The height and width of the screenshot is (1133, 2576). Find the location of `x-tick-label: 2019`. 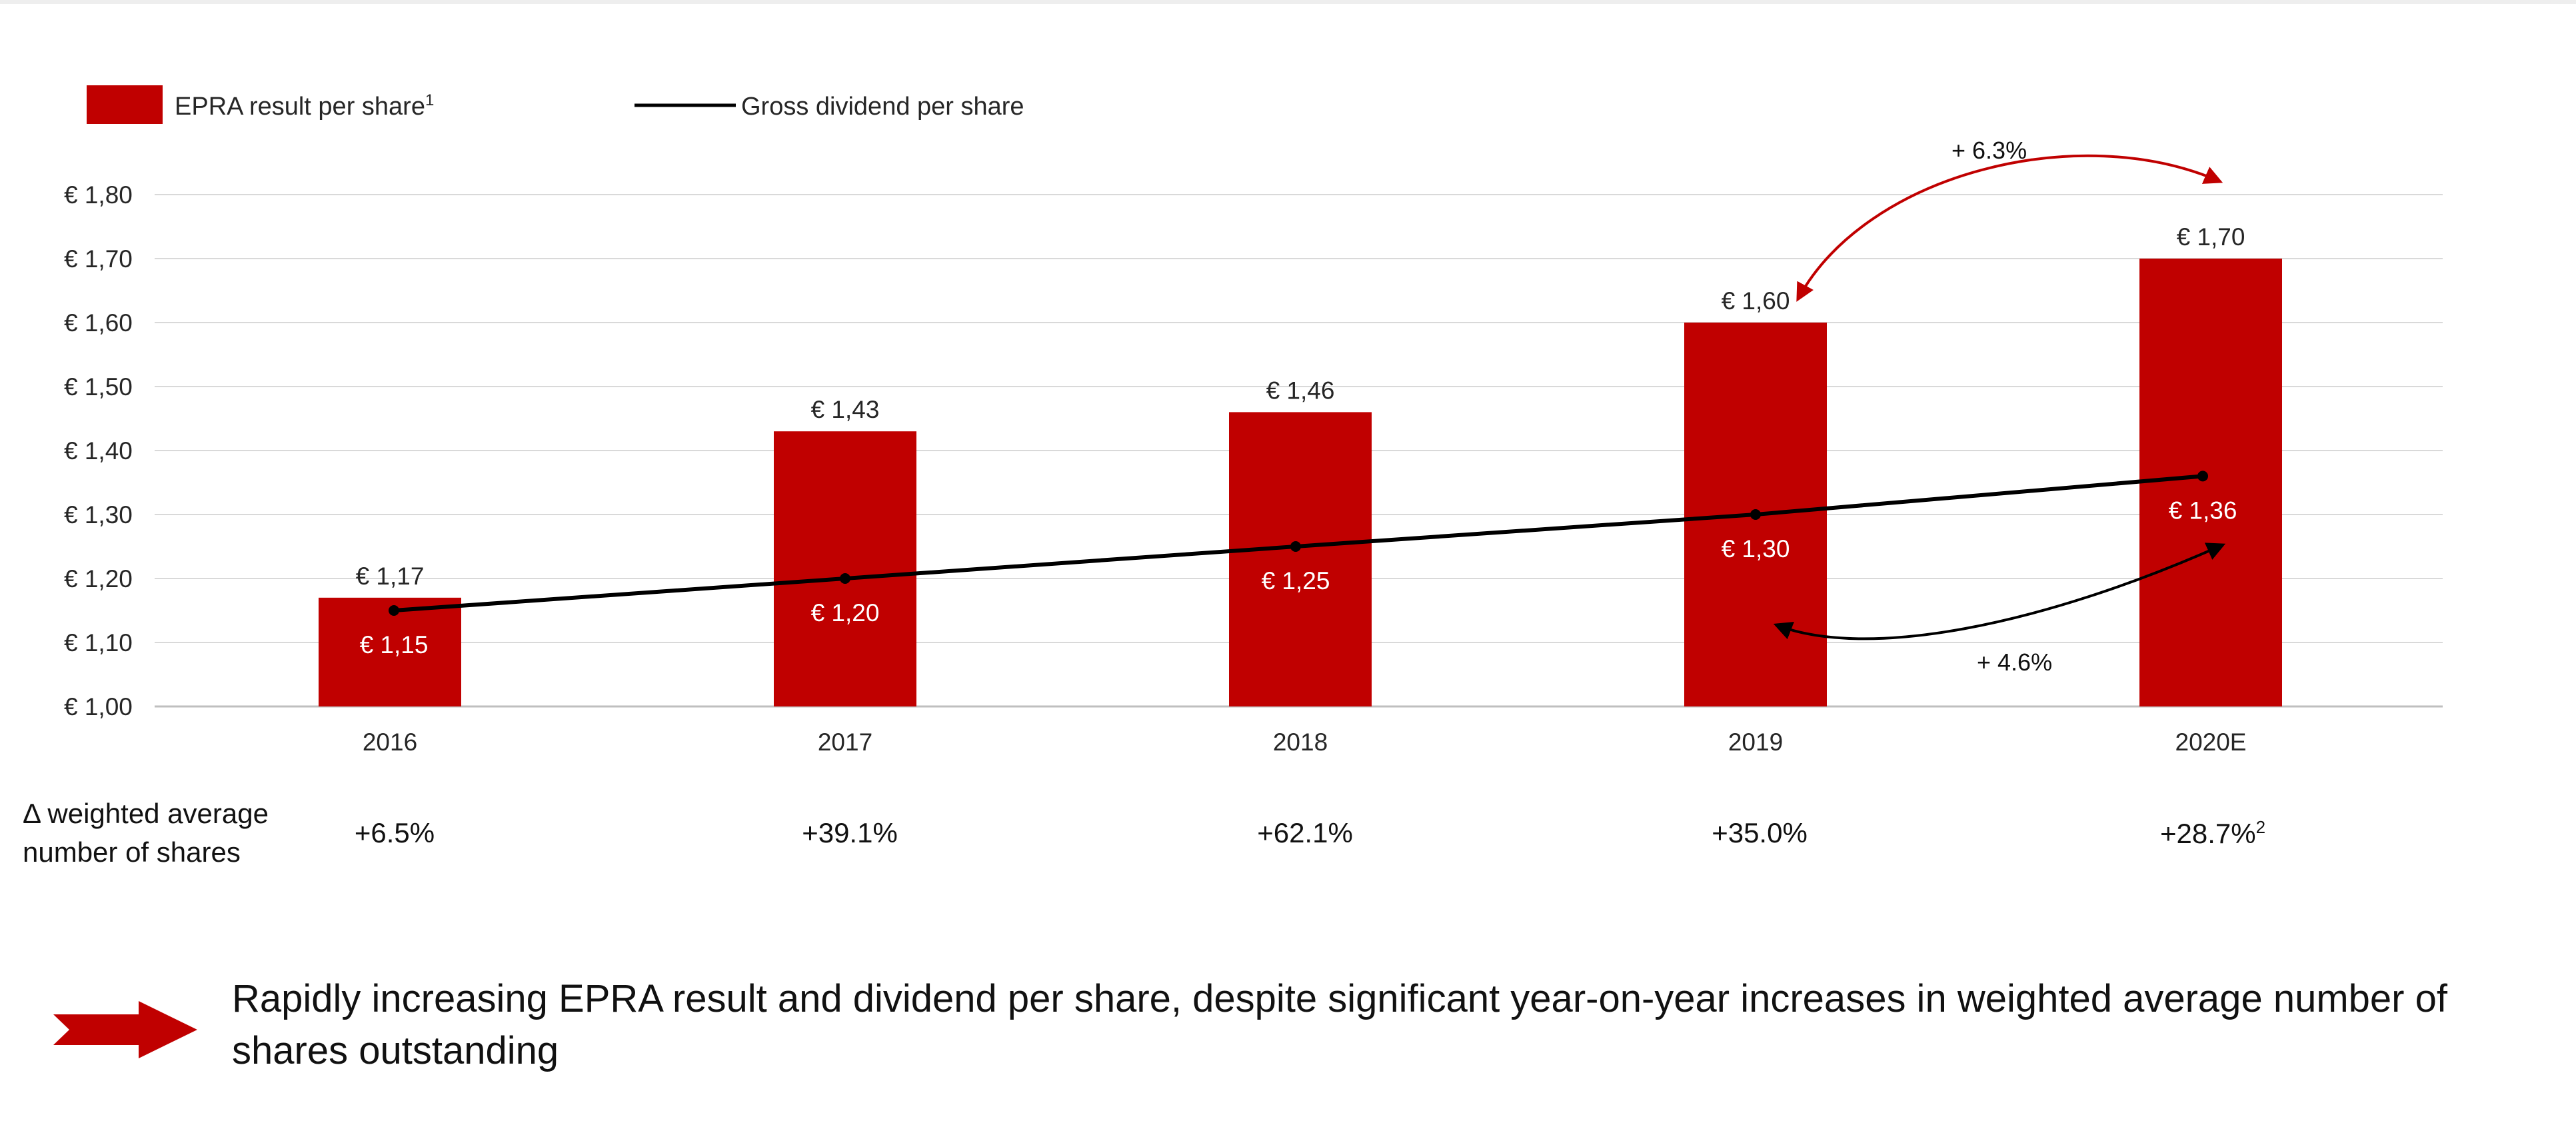

x-tick-label: 2019 is located at coordinates (1756, 742).